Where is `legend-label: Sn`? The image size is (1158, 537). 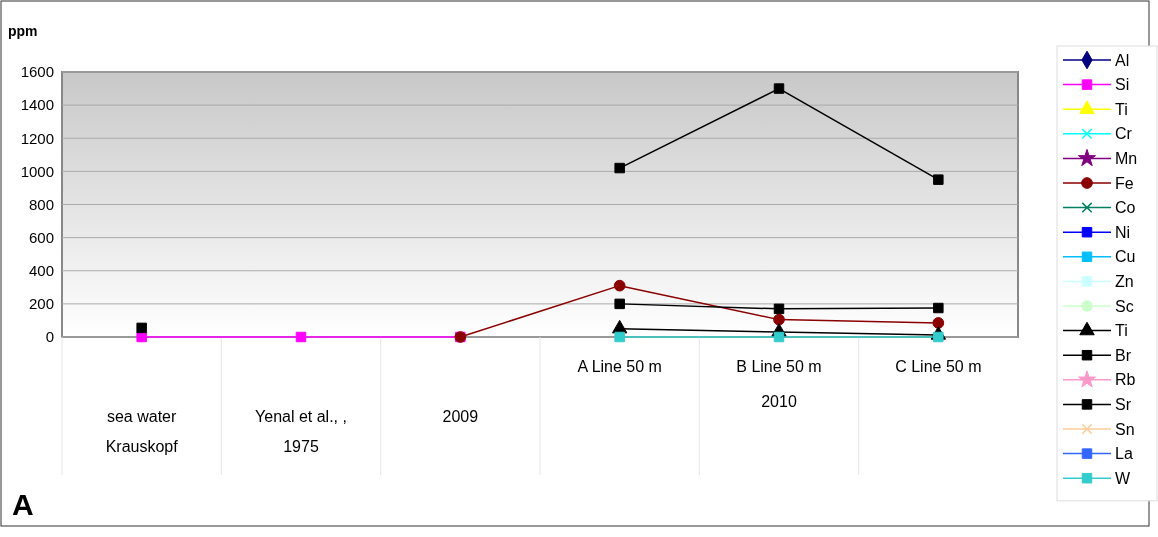
legend-label: Sn is located at coordinates (1125, 429).